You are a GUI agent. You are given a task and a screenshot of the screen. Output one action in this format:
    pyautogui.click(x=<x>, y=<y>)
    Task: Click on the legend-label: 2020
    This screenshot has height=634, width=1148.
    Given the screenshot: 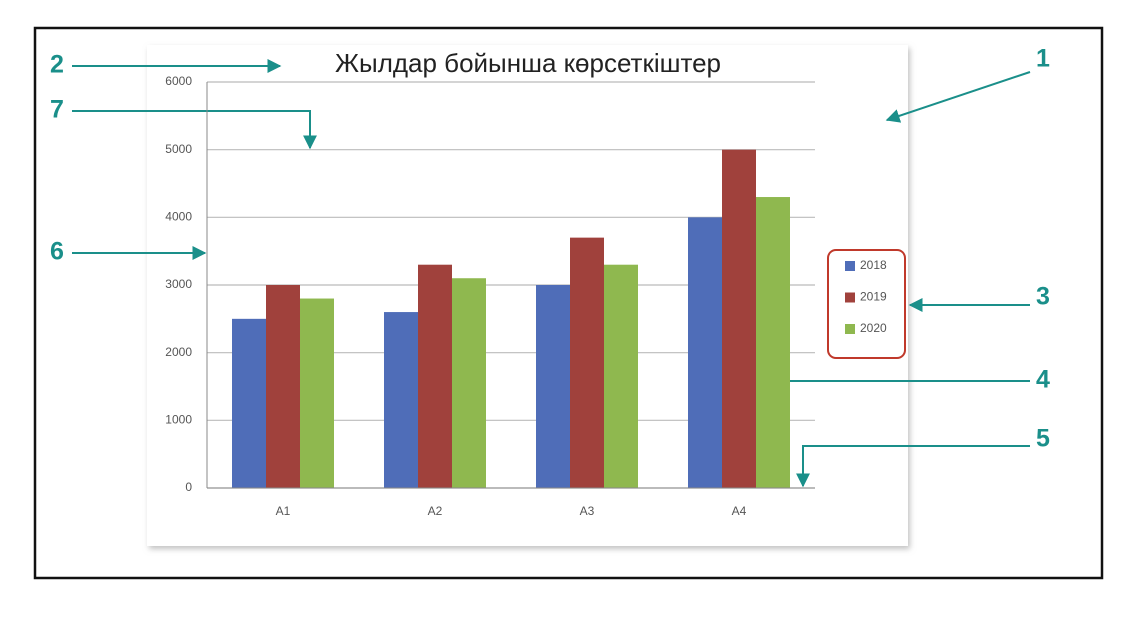 What is the action you would take?
    pyautogui.click(x=873, y=328)
    